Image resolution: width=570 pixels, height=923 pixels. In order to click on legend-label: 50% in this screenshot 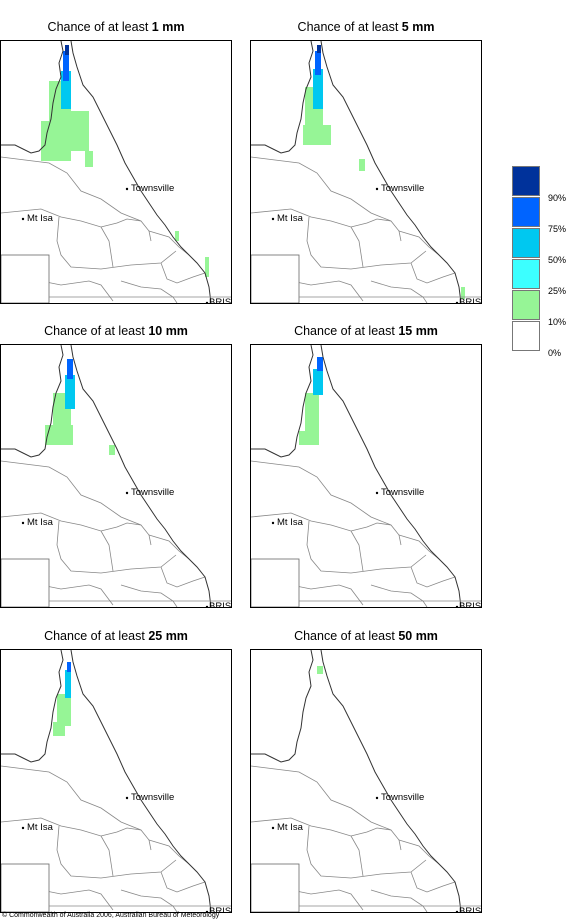, I will do `click(557, 260)`.